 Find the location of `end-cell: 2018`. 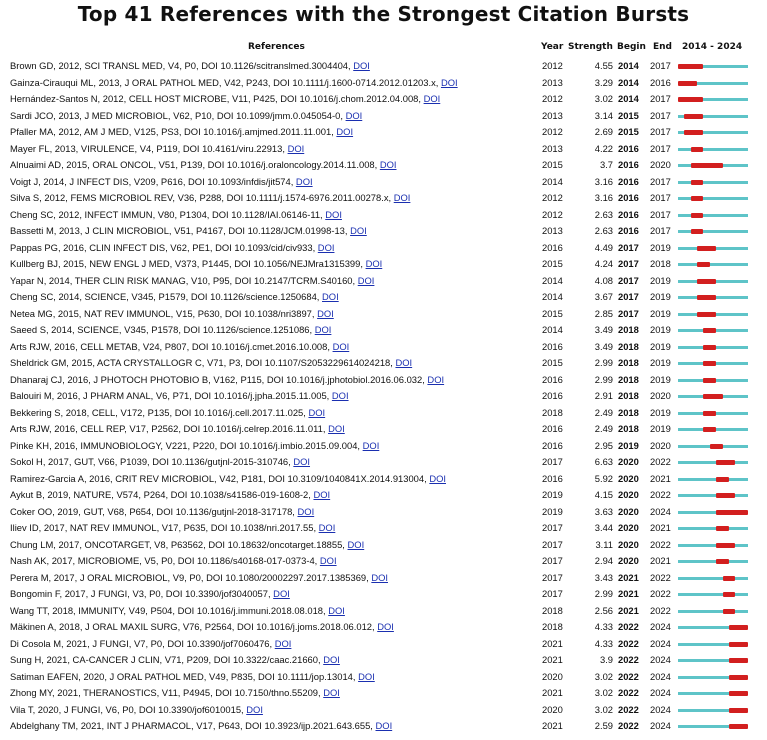

end-cell: 2018 is located at coordinates (660, 263).